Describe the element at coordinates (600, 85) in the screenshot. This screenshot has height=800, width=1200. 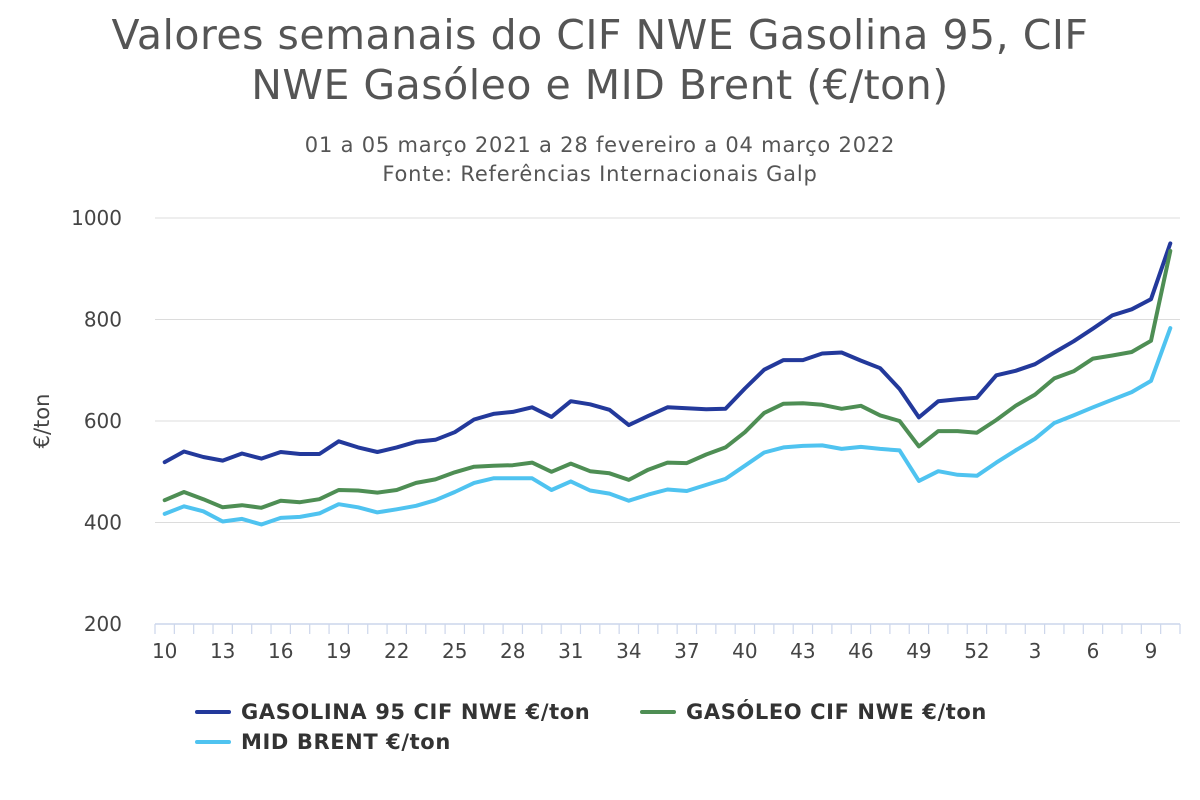
I see `chart-title-line-2: NWE Gasóleo e MID Brent (€/ton)` at that location.